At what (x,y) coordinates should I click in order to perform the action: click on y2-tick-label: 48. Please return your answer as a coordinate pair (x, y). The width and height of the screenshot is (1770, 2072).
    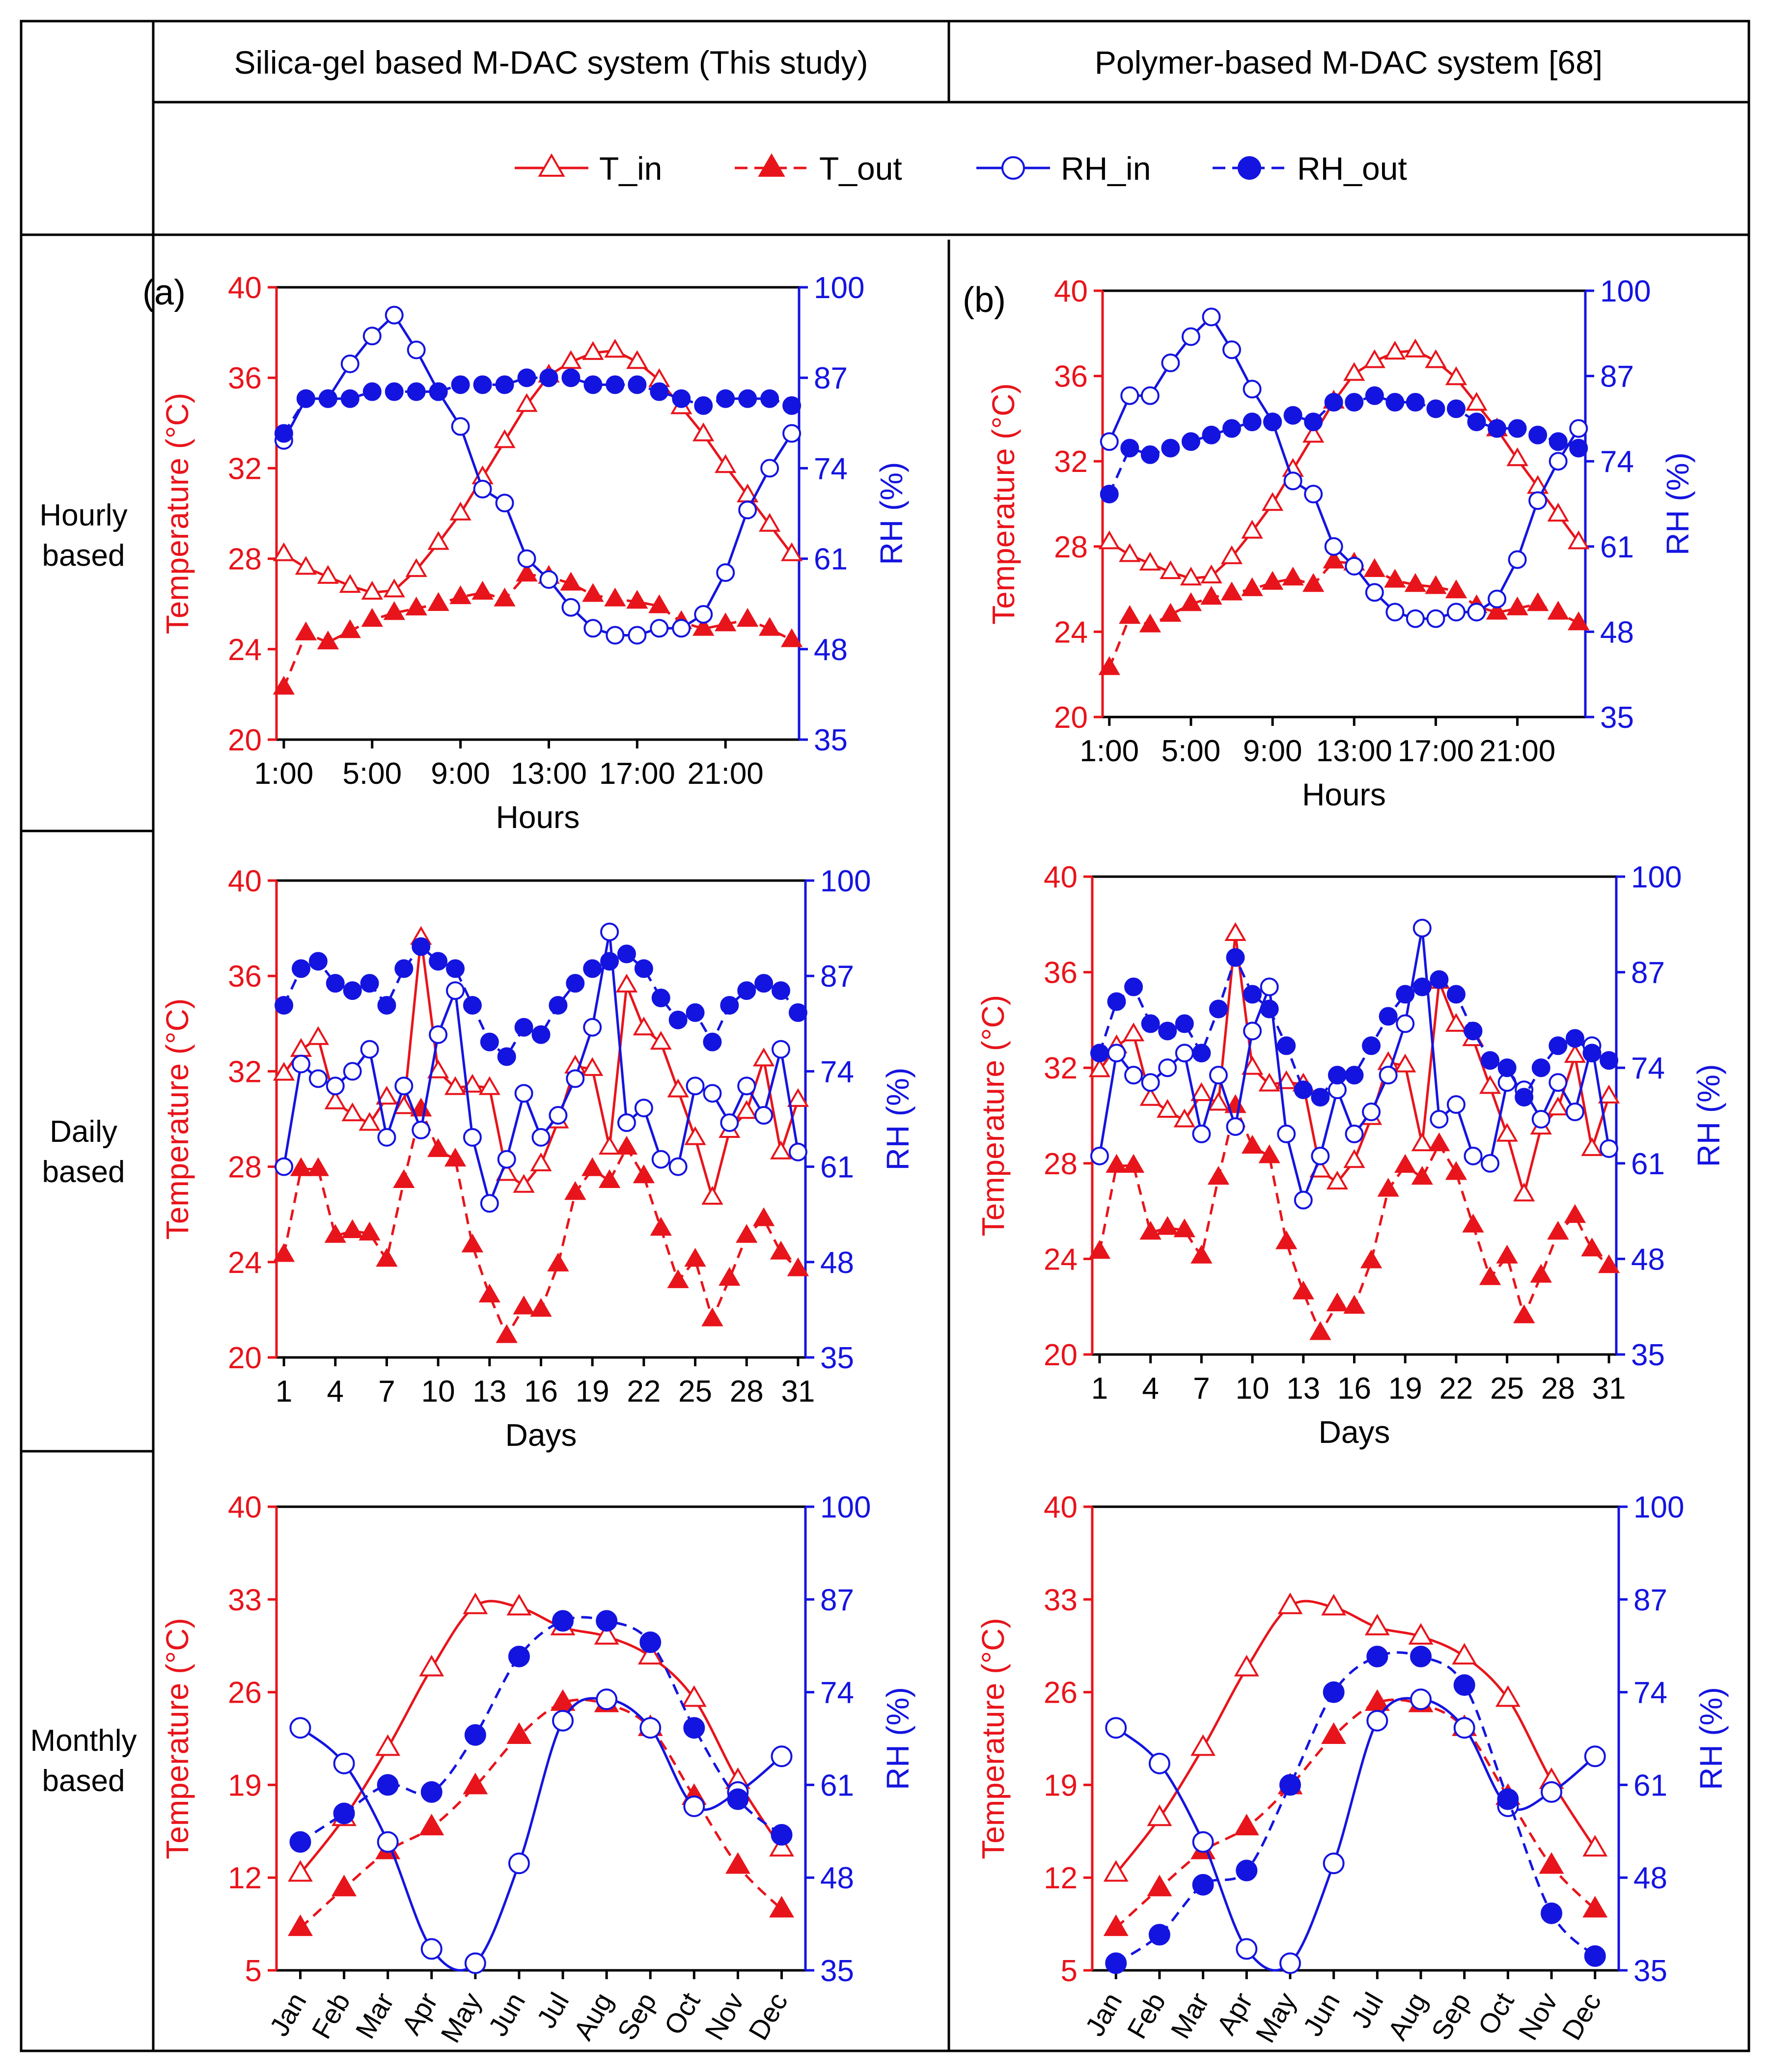
    Looking at the image, I should click on (837, 1878).